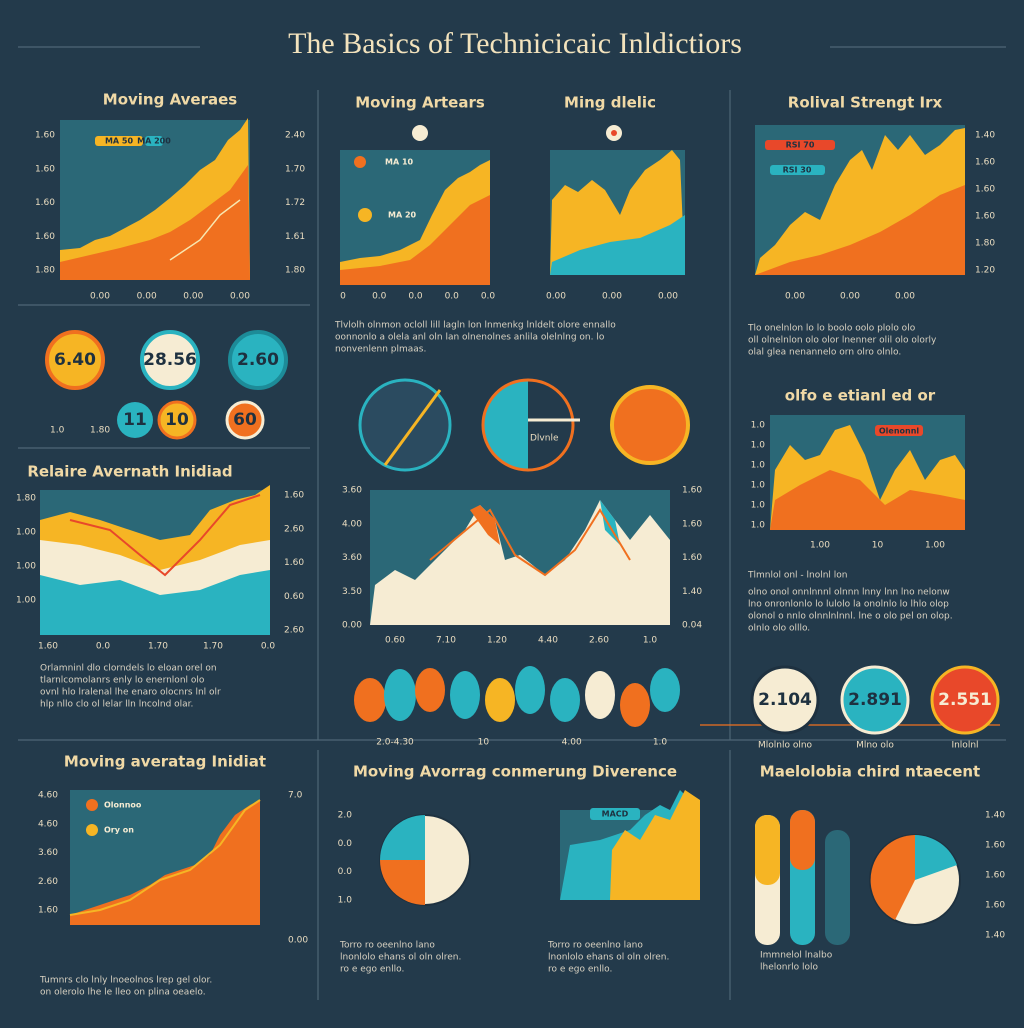 The image size is (1024, 1028). I want to click on legend-label: RSI 30, so click(797, 170).